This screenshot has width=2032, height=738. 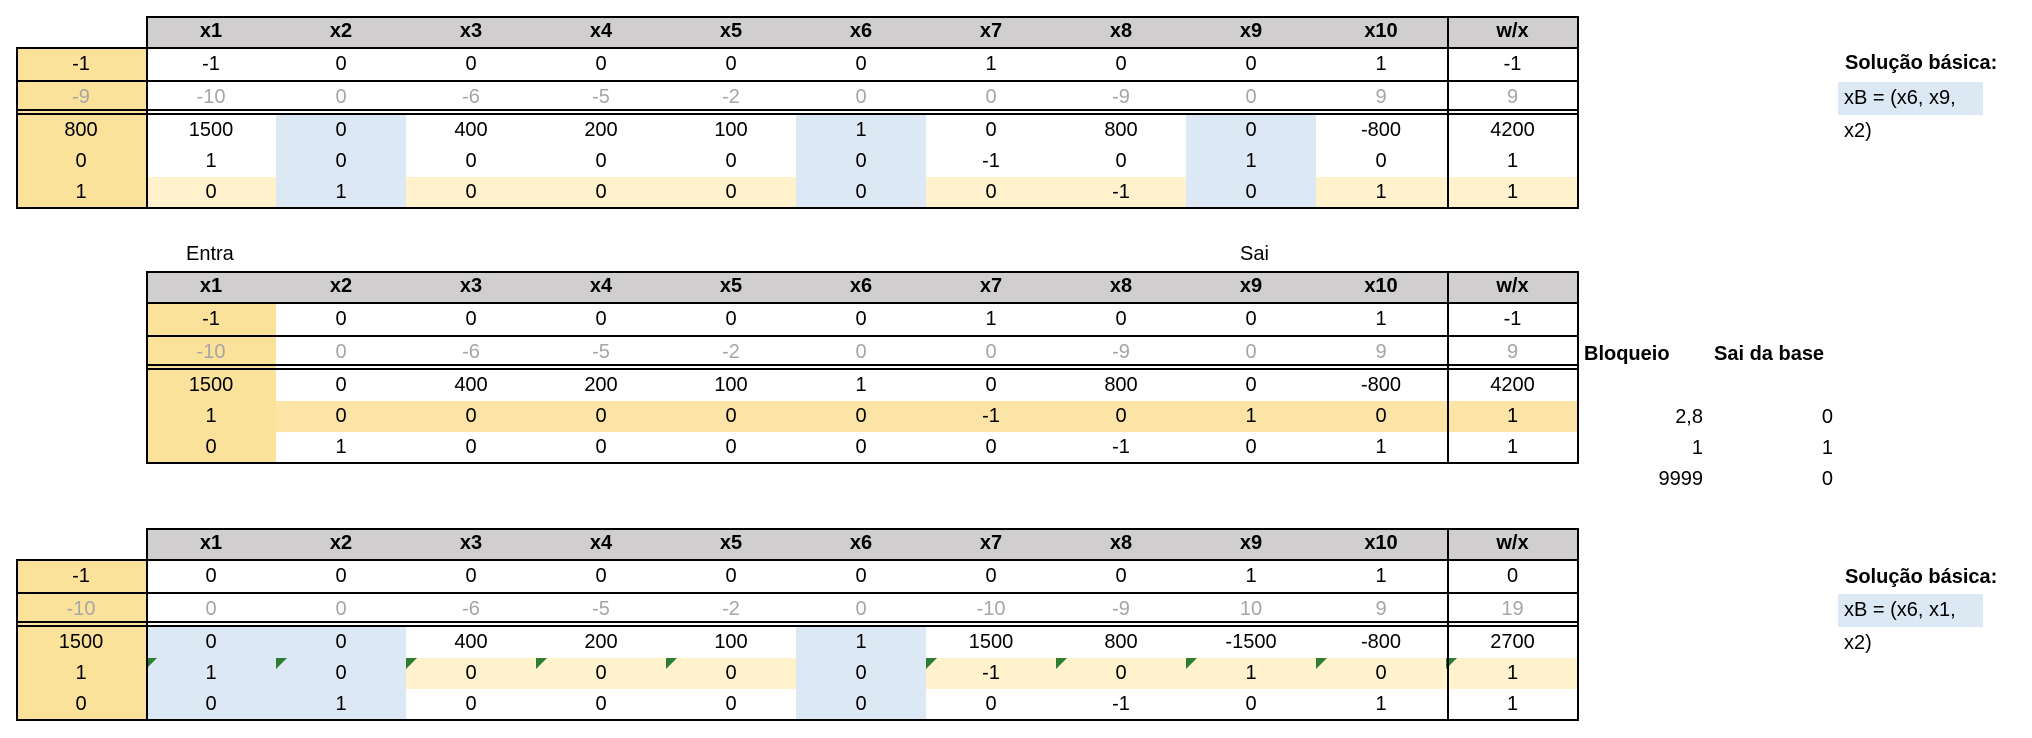 What do you see at coordinates (81, 673) in the screenshot?
I see `basis-cost-cell: 1` at bounding box center [81, 673].